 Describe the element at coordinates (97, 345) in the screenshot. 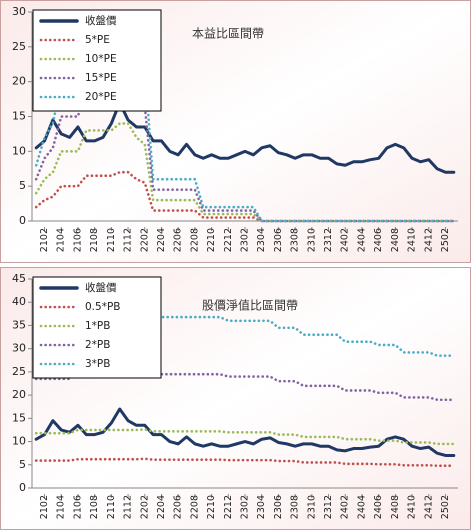

I see `legend-label: 2*PB` at that location.